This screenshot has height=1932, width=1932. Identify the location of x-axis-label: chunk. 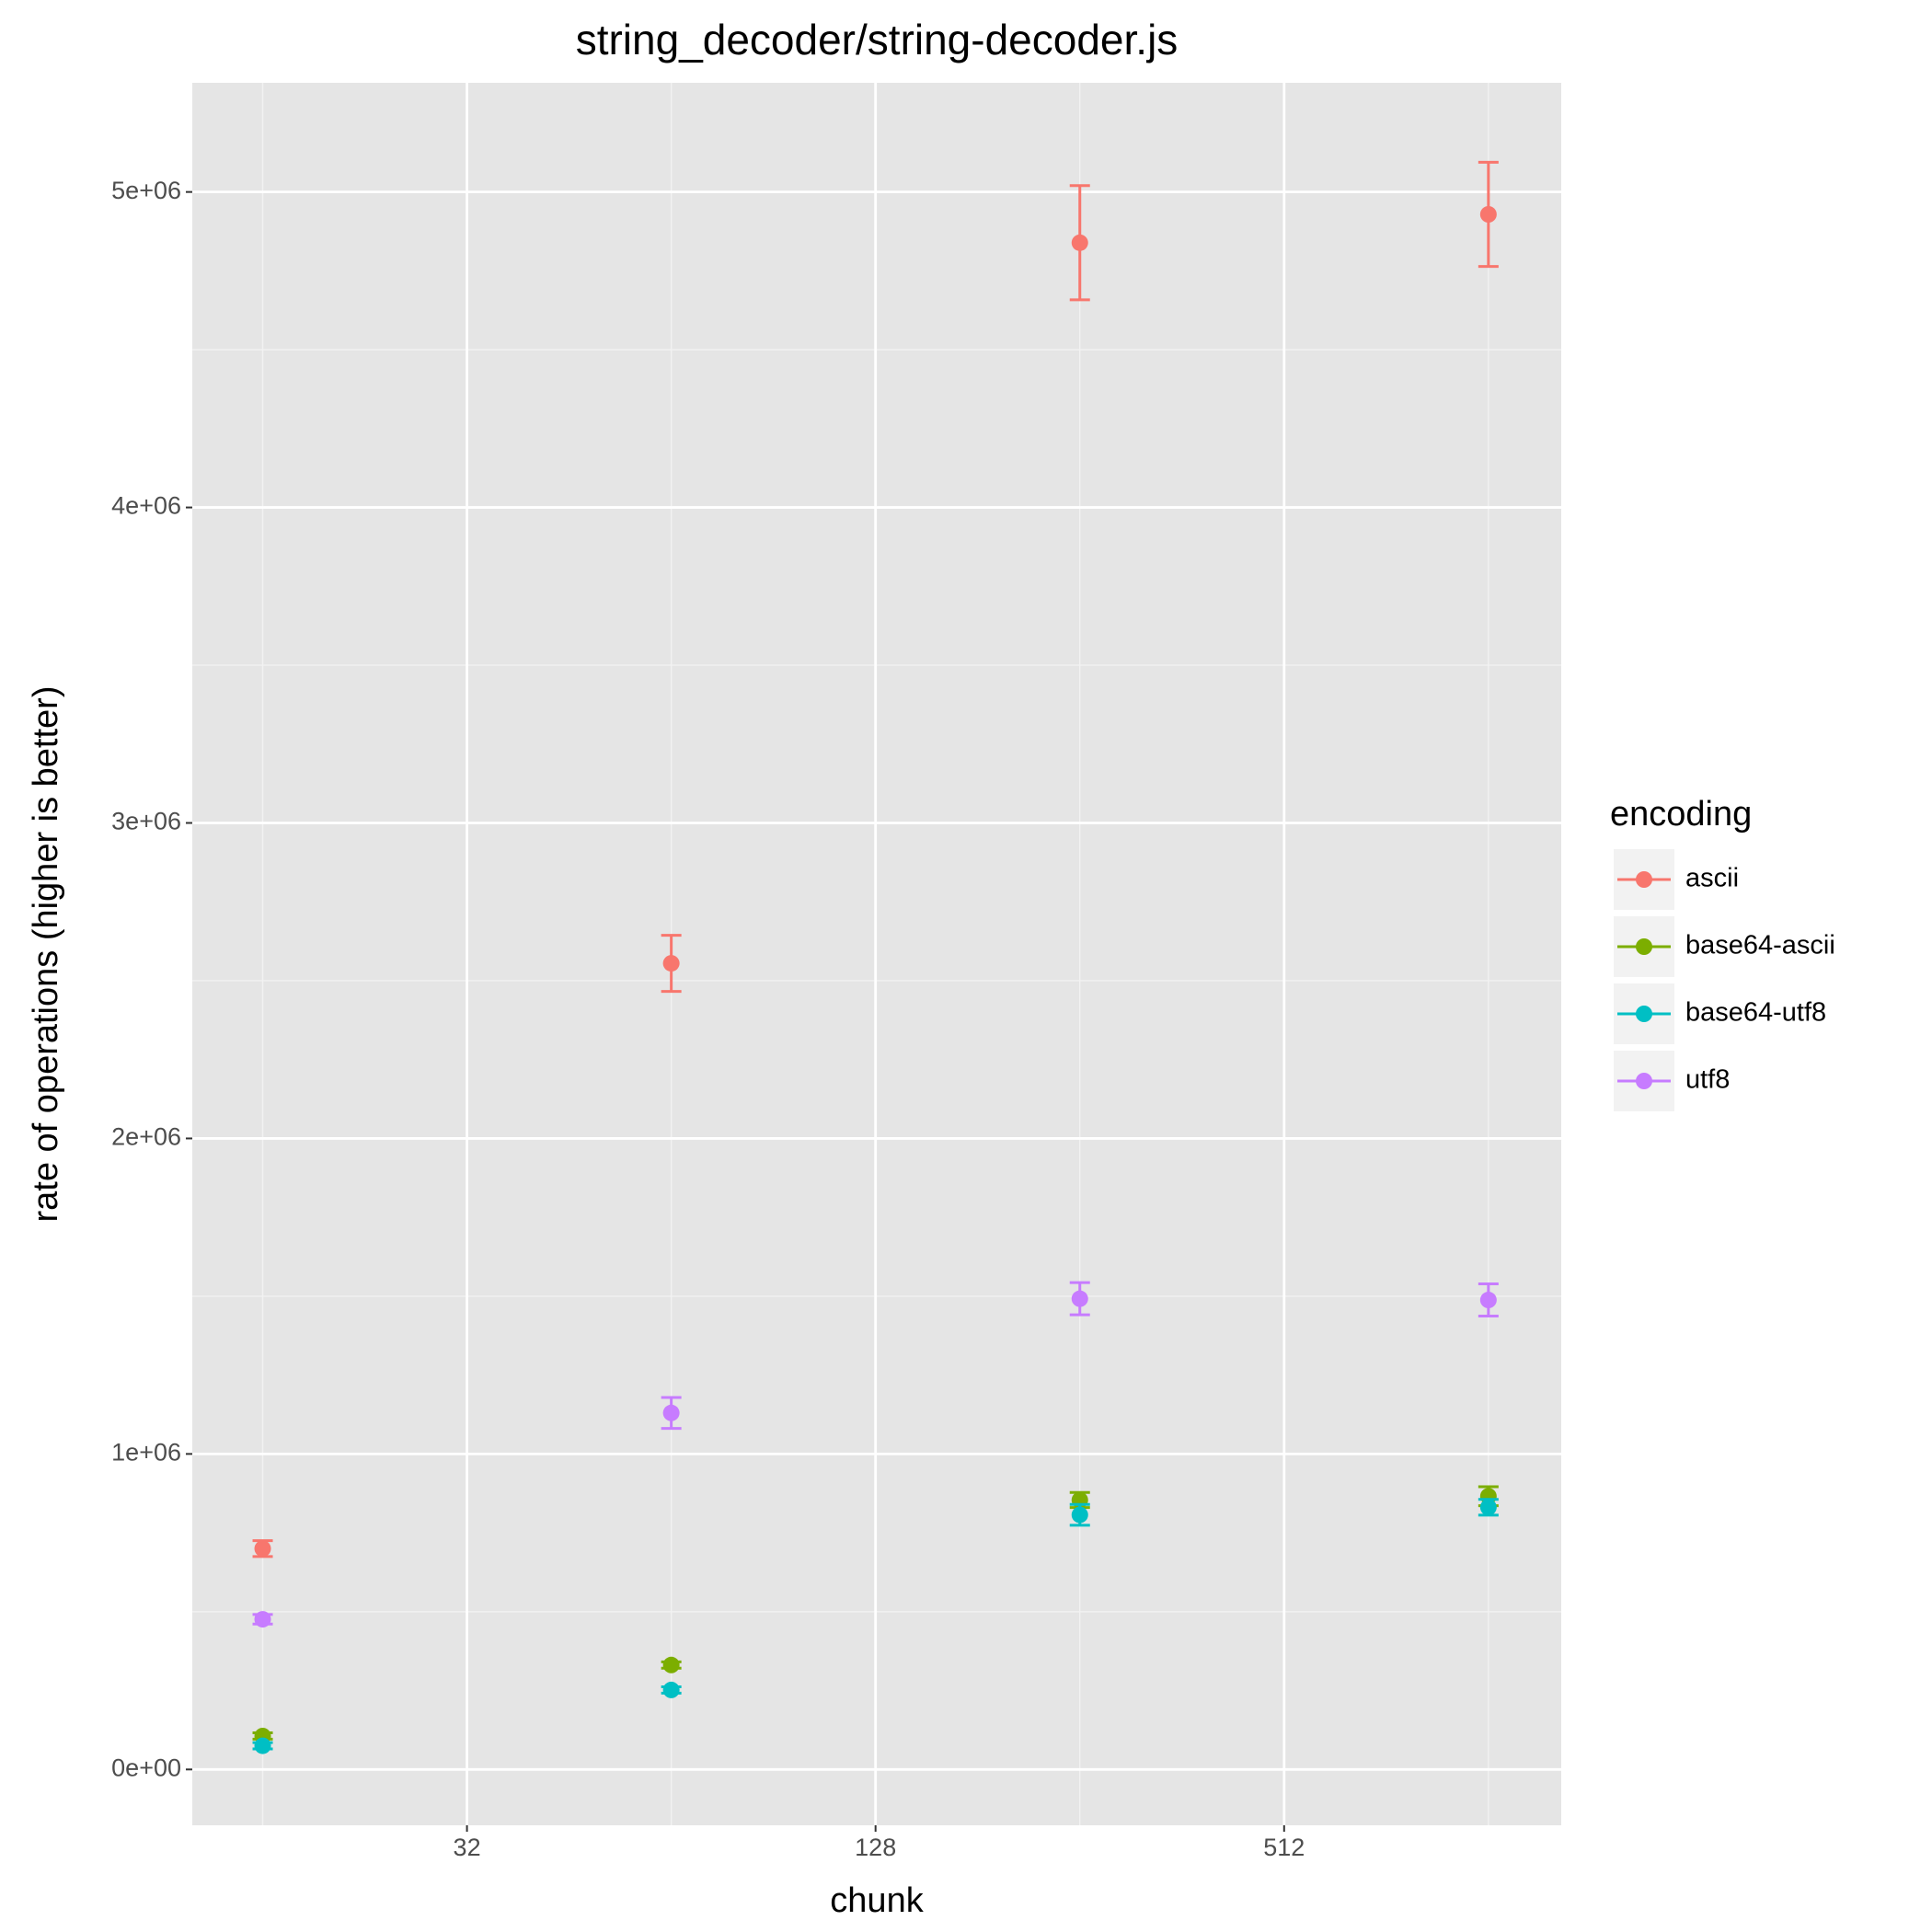
(877, 1901).